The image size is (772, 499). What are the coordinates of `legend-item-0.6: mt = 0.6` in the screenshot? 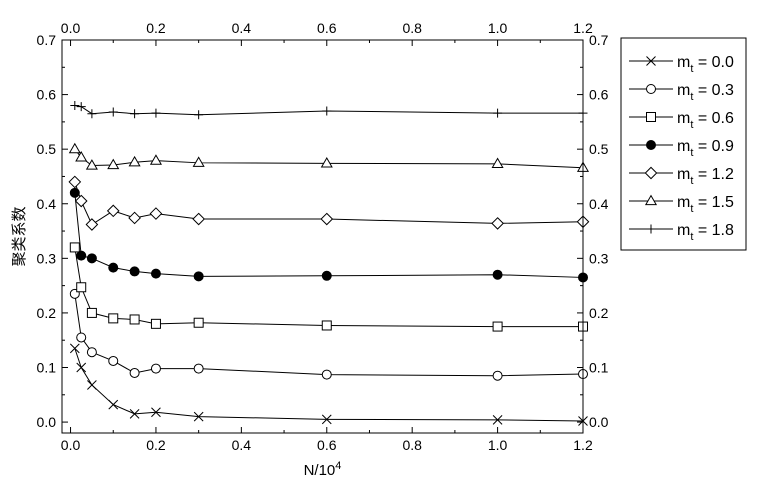 It's located at (681, 120).